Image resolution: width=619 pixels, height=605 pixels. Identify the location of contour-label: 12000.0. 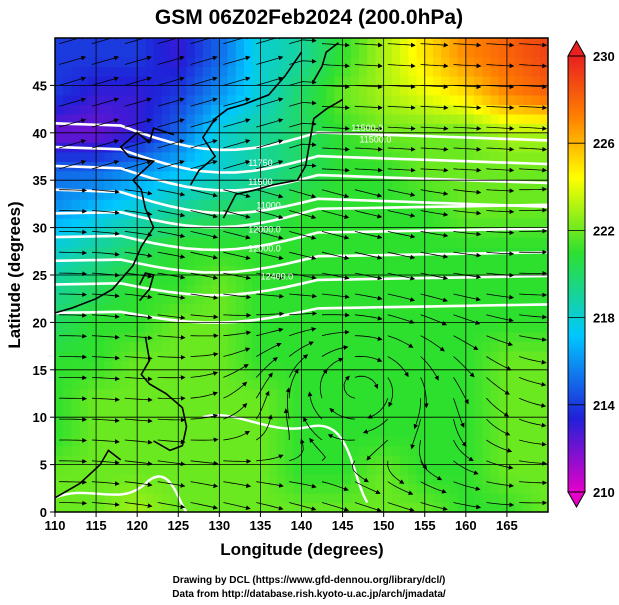
(264, 229).